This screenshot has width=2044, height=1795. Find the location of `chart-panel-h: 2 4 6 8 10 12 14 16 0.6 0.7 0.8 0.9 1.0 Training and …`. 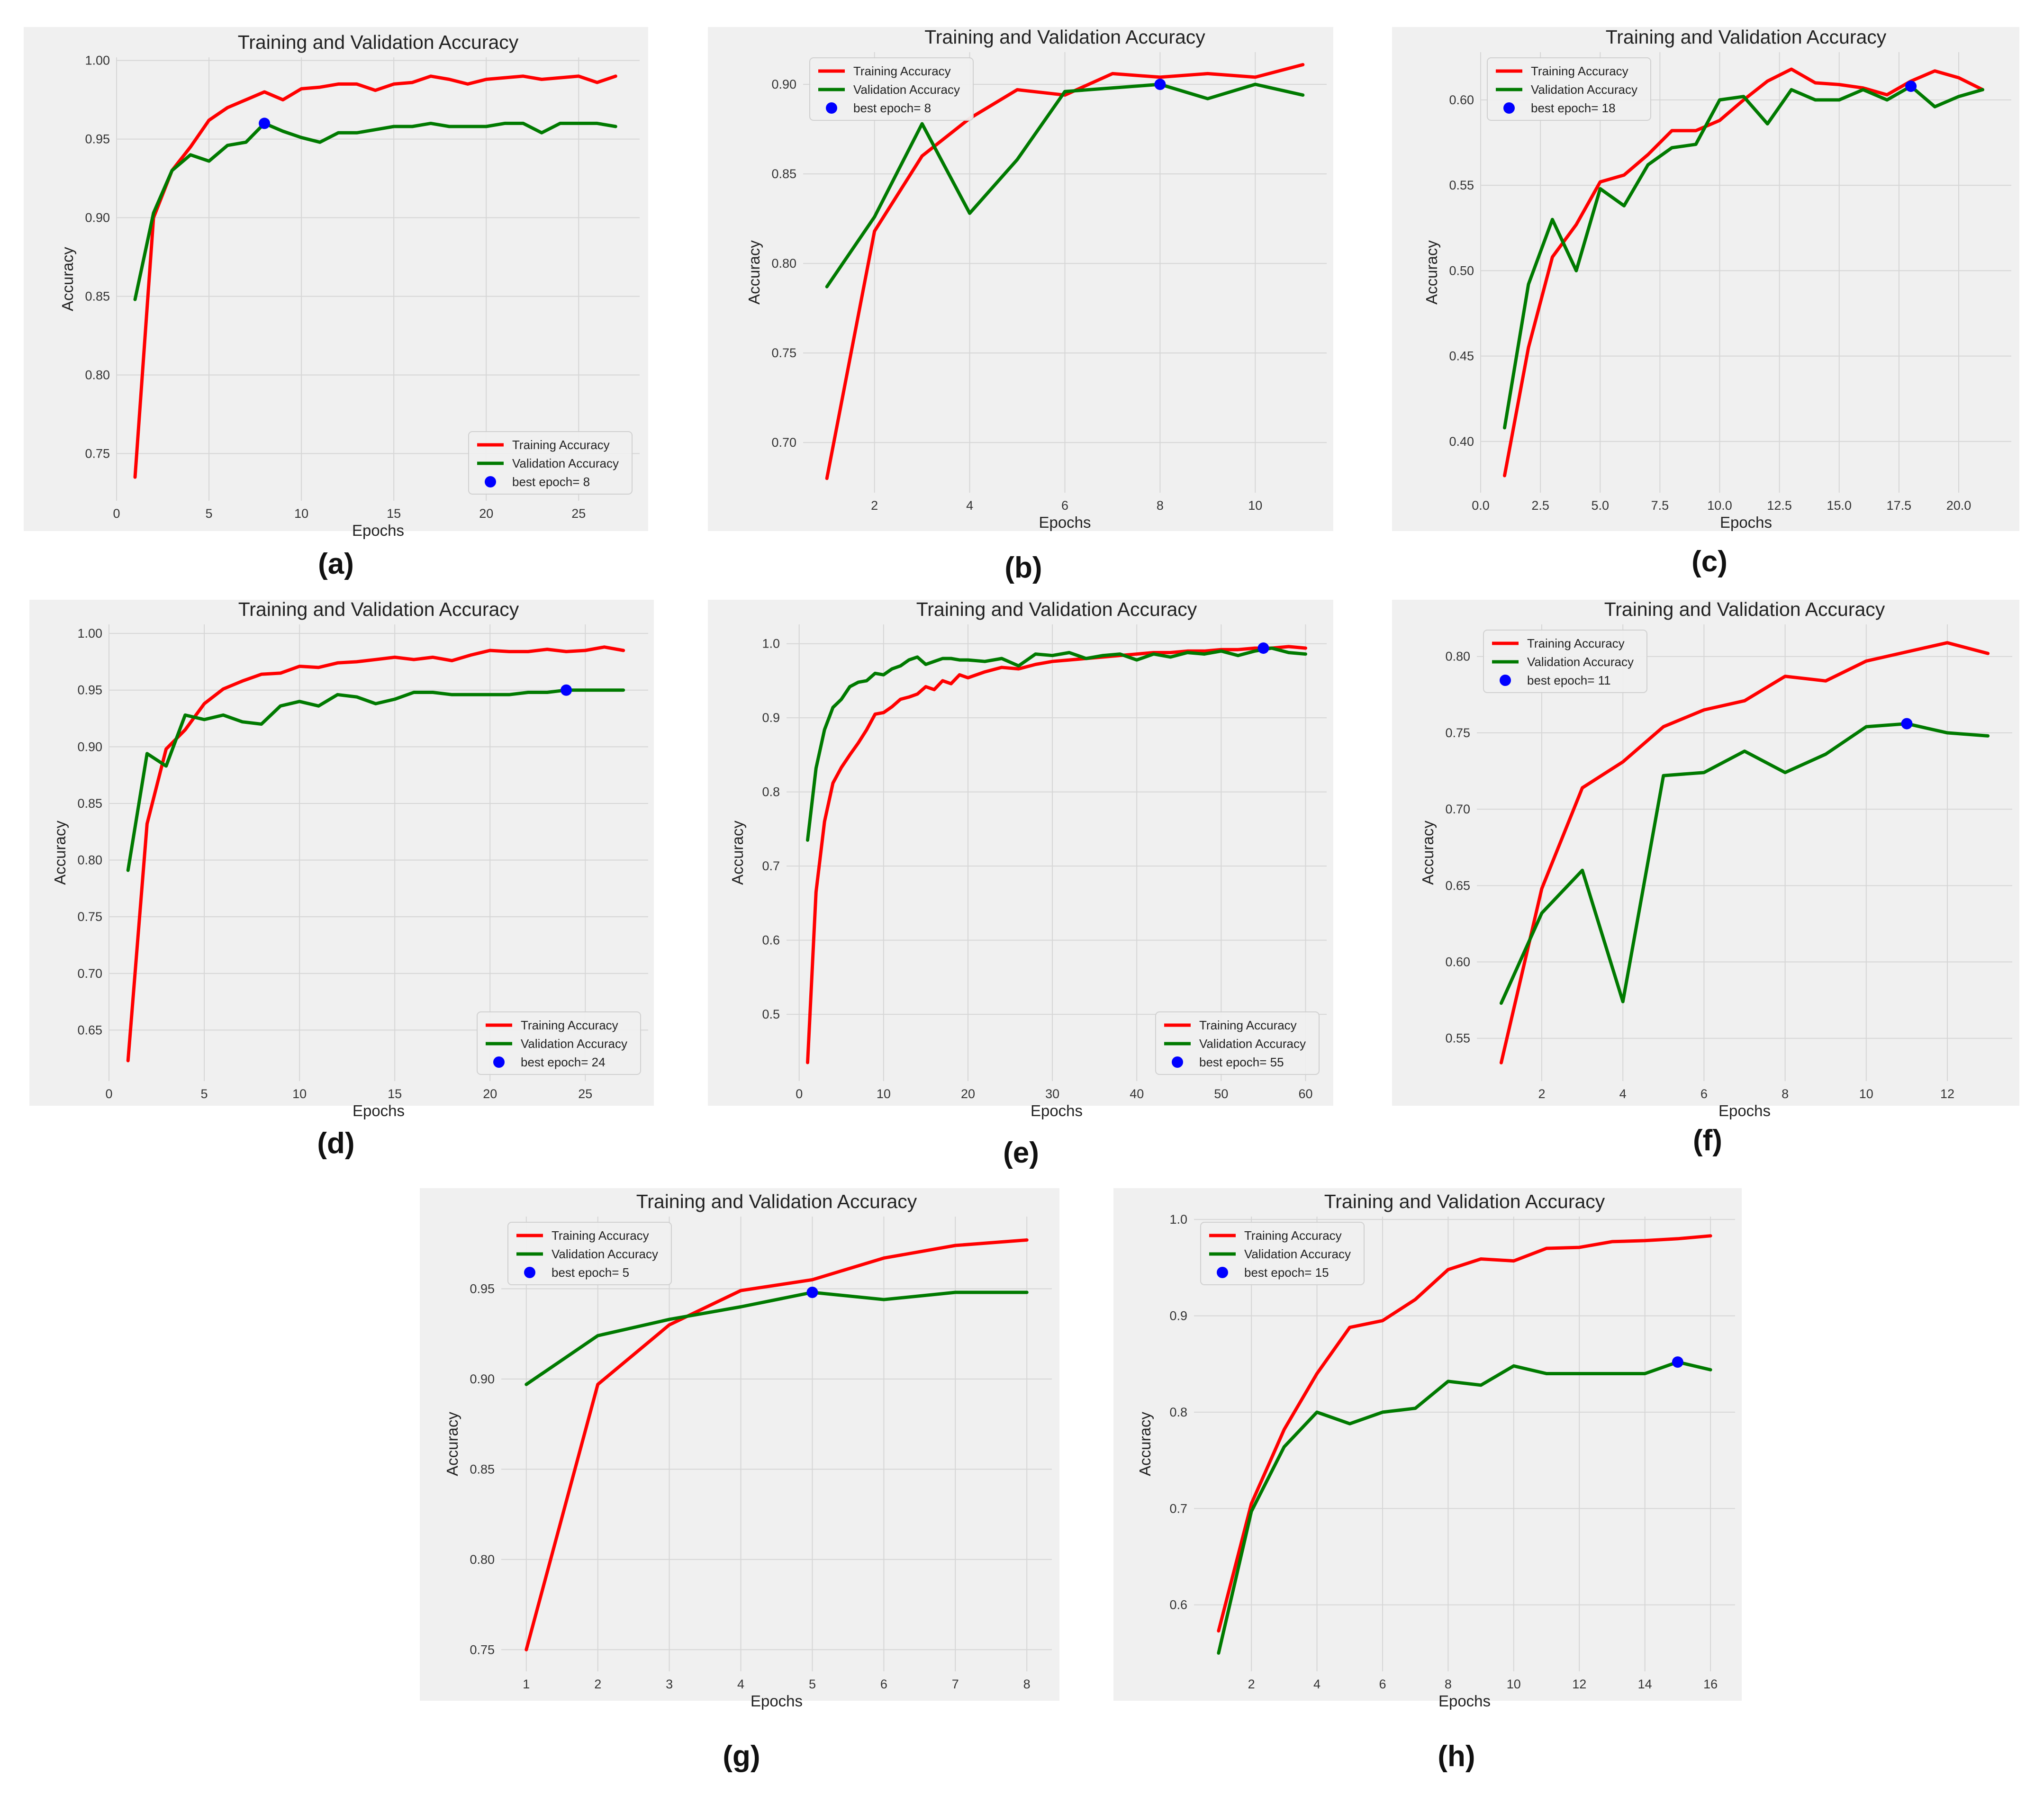

chart-panel-h: 2 4 6 8 10 12 14 16 0.6 0.7 0.8 0.9 1.0 Training and … is located at coordinates (1428, 1449).